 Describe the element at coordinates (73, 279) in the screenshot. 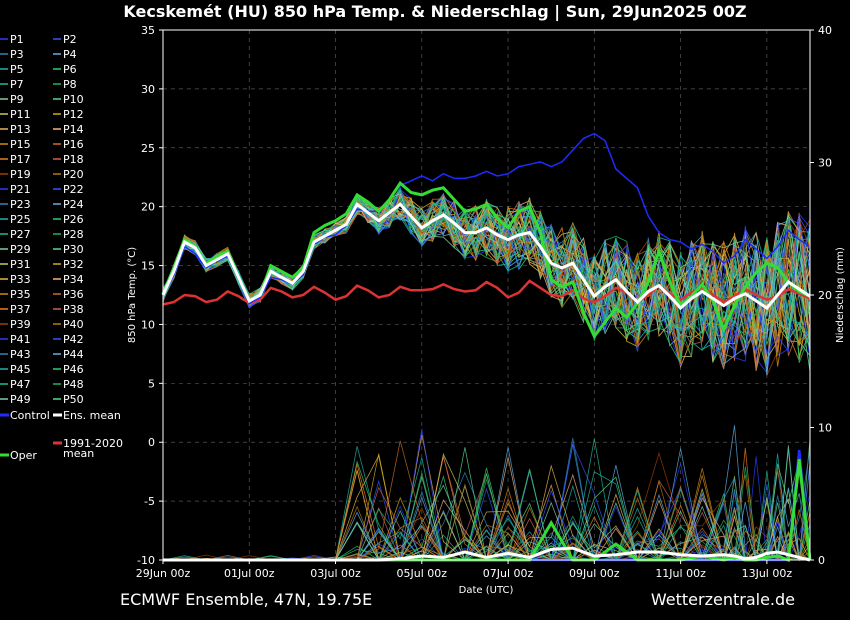

I see `legend-label: P34` at that location.